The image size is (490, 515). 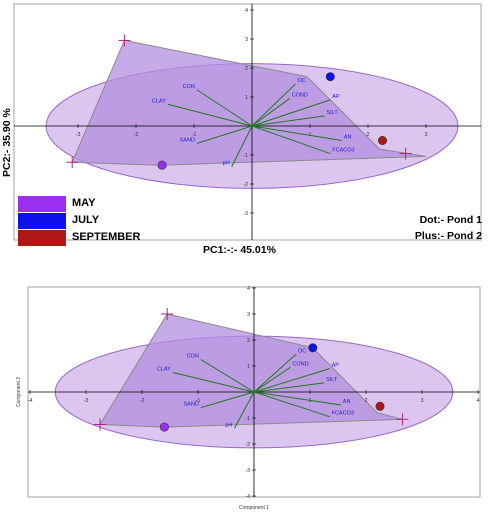 What do you see at coordinates (7, 142) in the screenshot?
I see `y-axis-title-text: PC2:- 35.90 %` at bounding box center [7, 142].